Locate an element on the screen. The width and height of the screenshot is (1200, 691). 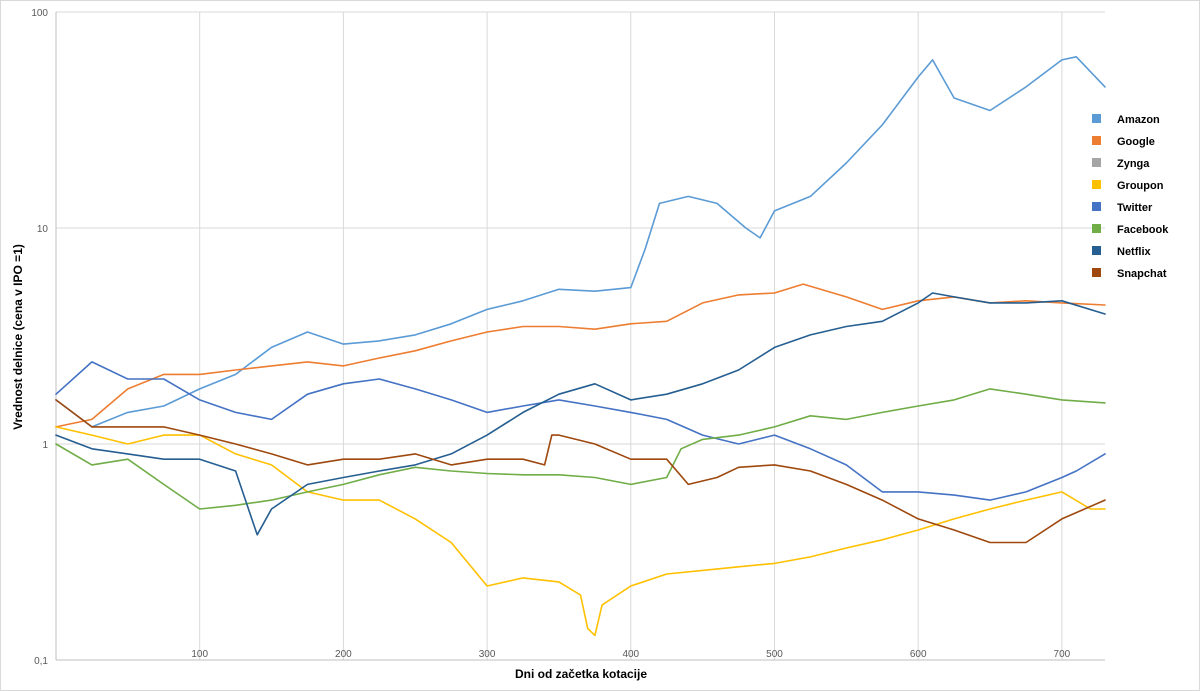
legend-swatch-google is located at coordinates (1096, 140).